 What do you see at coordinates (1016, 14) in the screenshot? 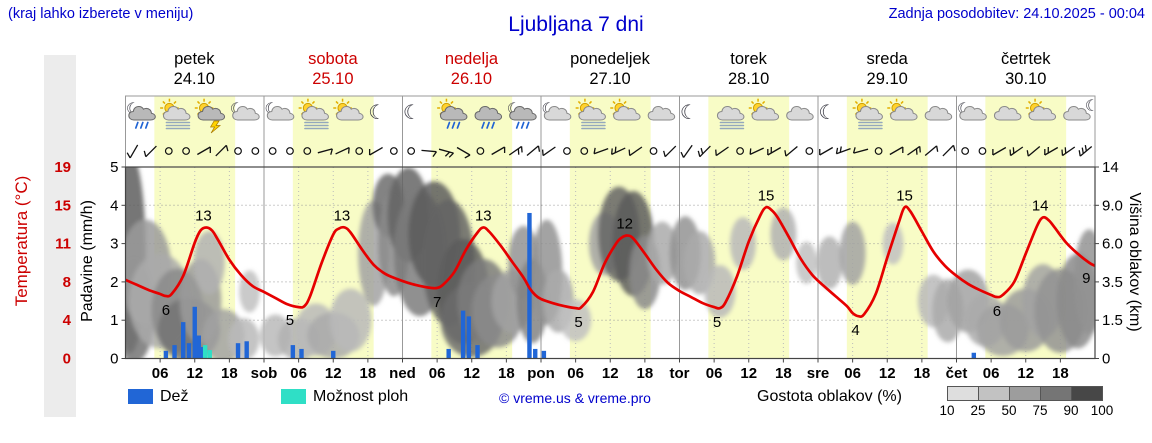
I see `last-update: Zadnja posodobitev: 24.10.2025 - 00:04` at bounding box center [1016, 14].